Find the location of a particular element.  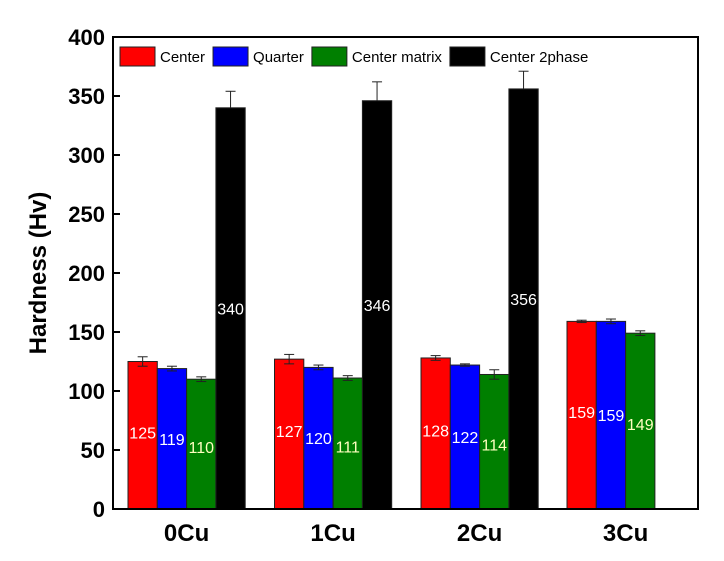

data-label: 346 is located at coordinates (377, 306).